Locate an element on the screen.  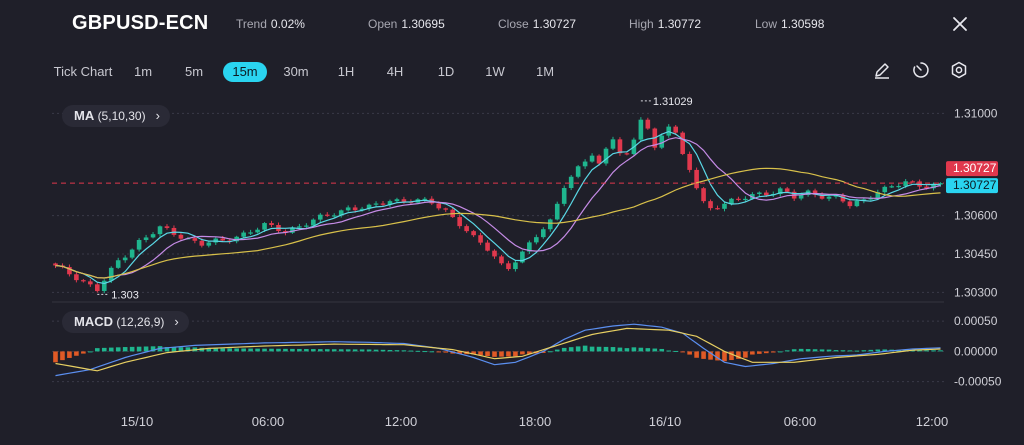
symbol-title: GBPUSD-ECN is located at coordinates (140, 23).